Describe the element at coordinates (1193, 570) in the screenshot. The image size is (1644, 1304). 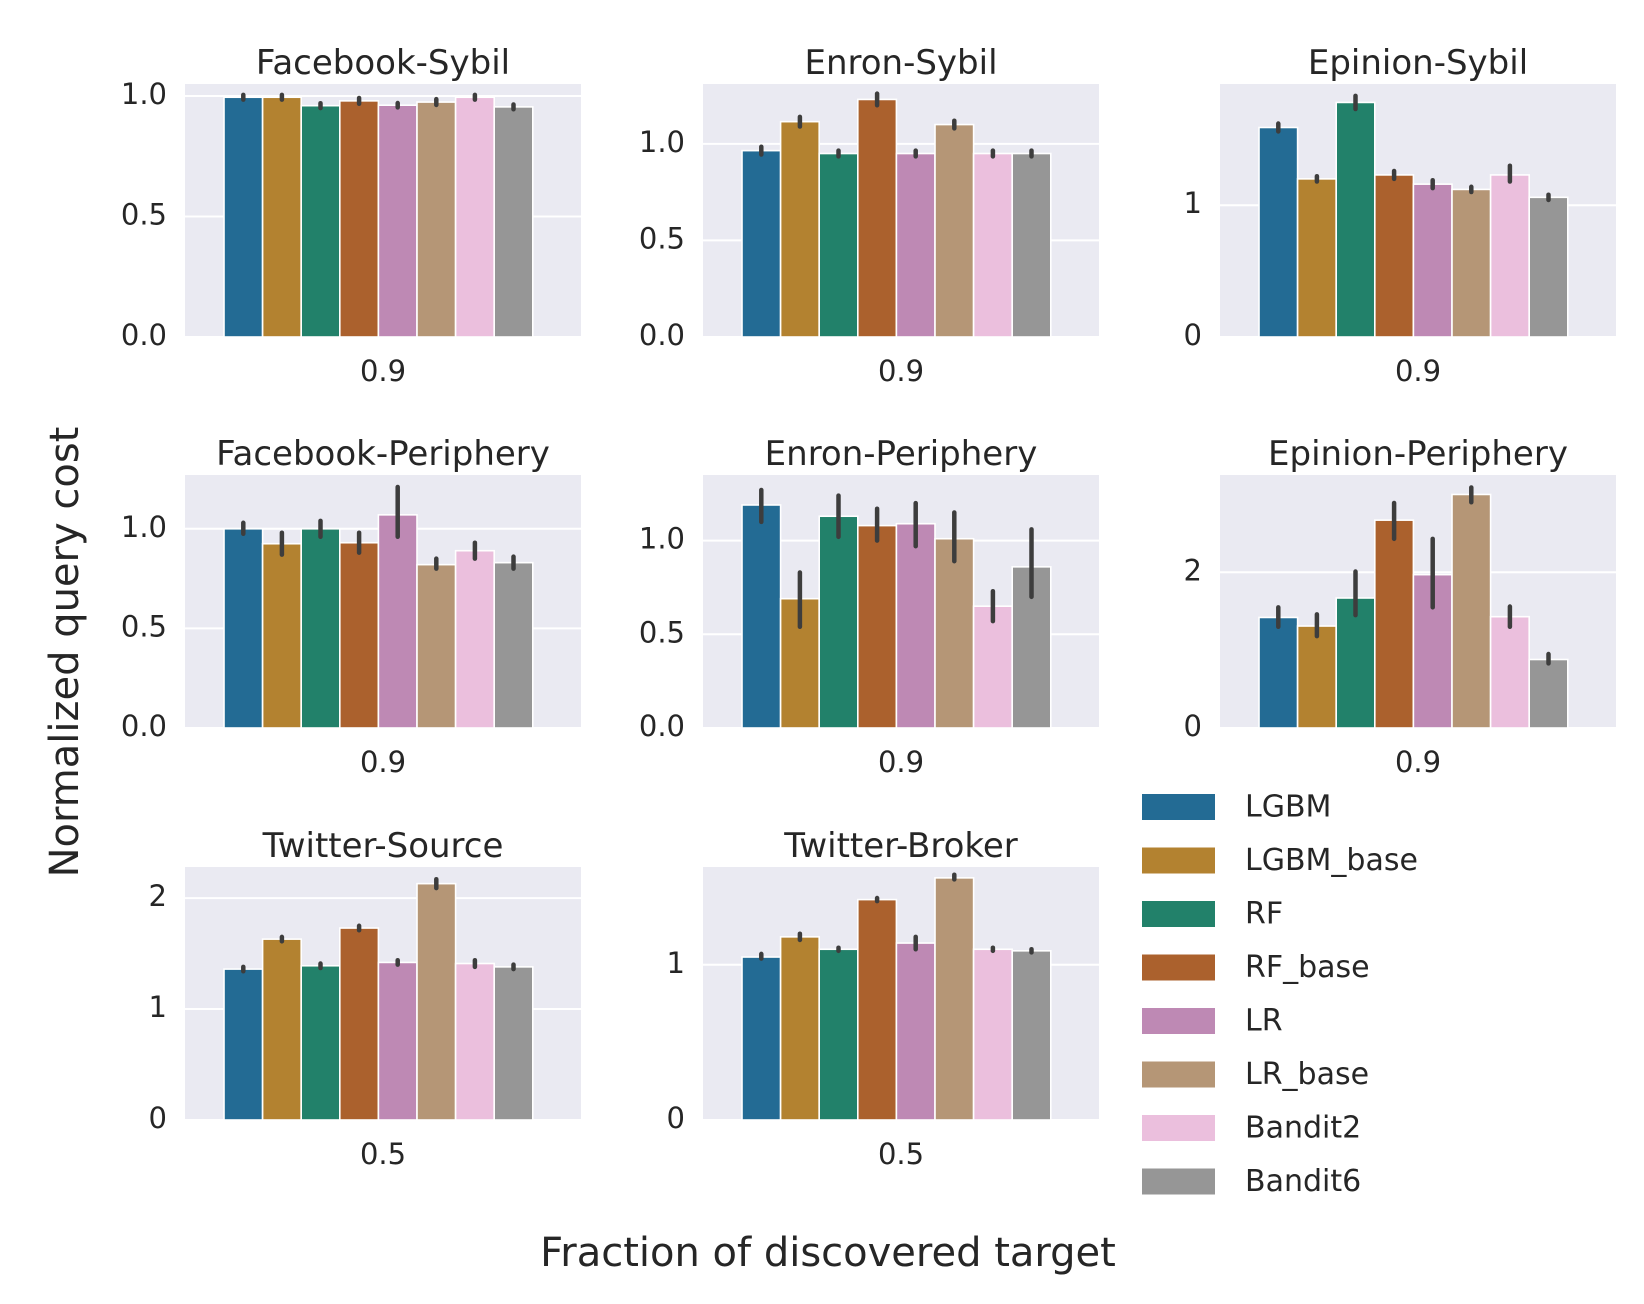
I see `y-tick-label: 2` at that location.